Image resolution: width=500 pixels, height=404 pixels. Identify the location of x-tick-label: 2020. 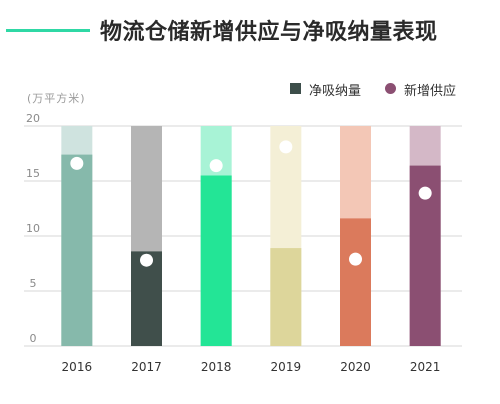
(355, 367).